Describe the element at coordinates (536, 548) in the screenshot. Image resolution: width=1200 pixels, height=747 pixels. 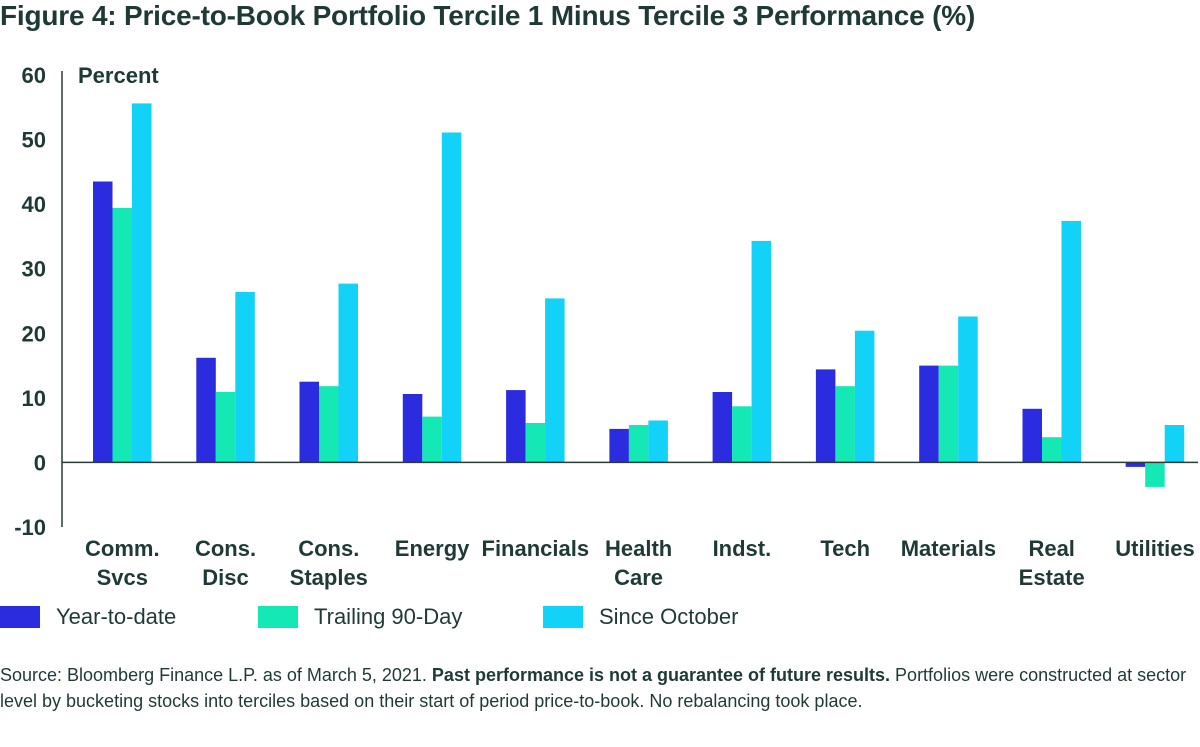
I see `x-tick-label: Financials` at that location.